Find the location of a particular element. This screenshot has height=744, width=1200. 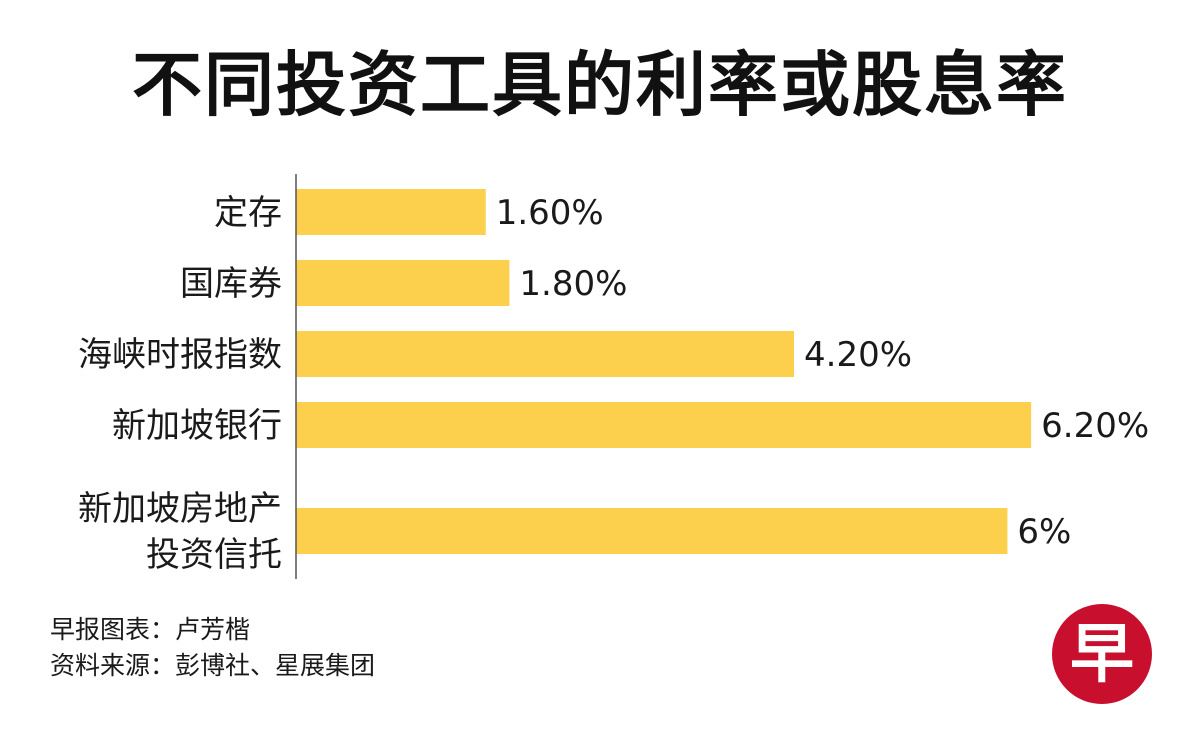

bar-value-label: 4.20% is located at coordinates (858, 355).